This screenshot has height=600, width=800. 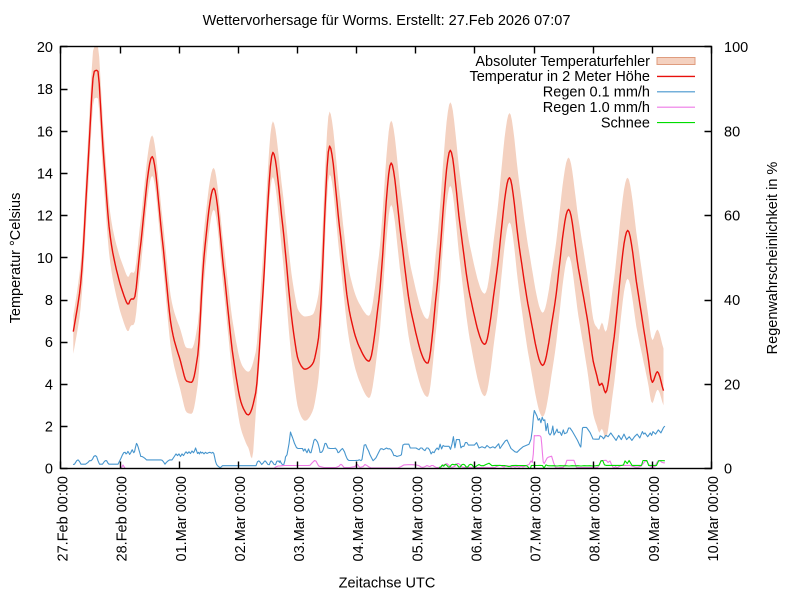 I want to click on svg-text: Temperatur °Celsius, so click(x=16, y=258).